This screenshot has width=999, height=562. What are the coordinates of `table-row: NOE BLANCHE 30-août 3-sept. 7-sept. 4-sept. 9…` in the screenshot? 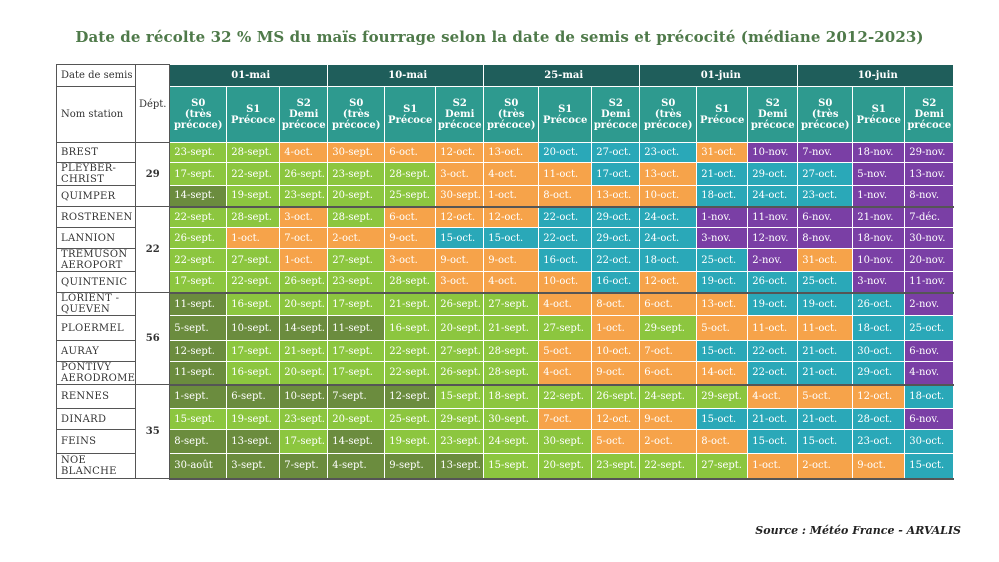 It's located at (505, 466).